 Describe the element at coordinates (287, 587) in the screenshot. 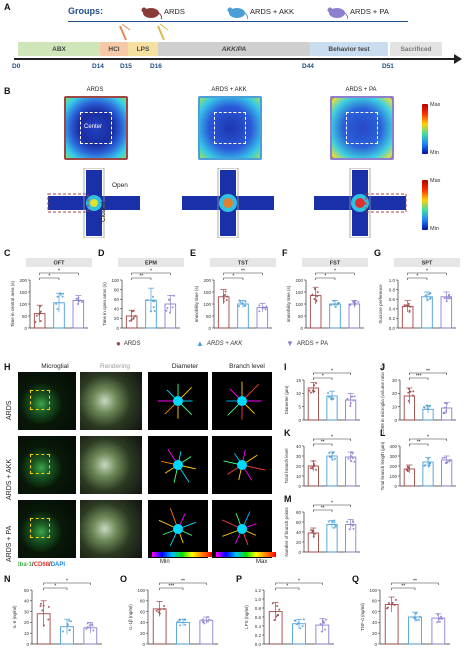

I see `sig-label: *` at that location.